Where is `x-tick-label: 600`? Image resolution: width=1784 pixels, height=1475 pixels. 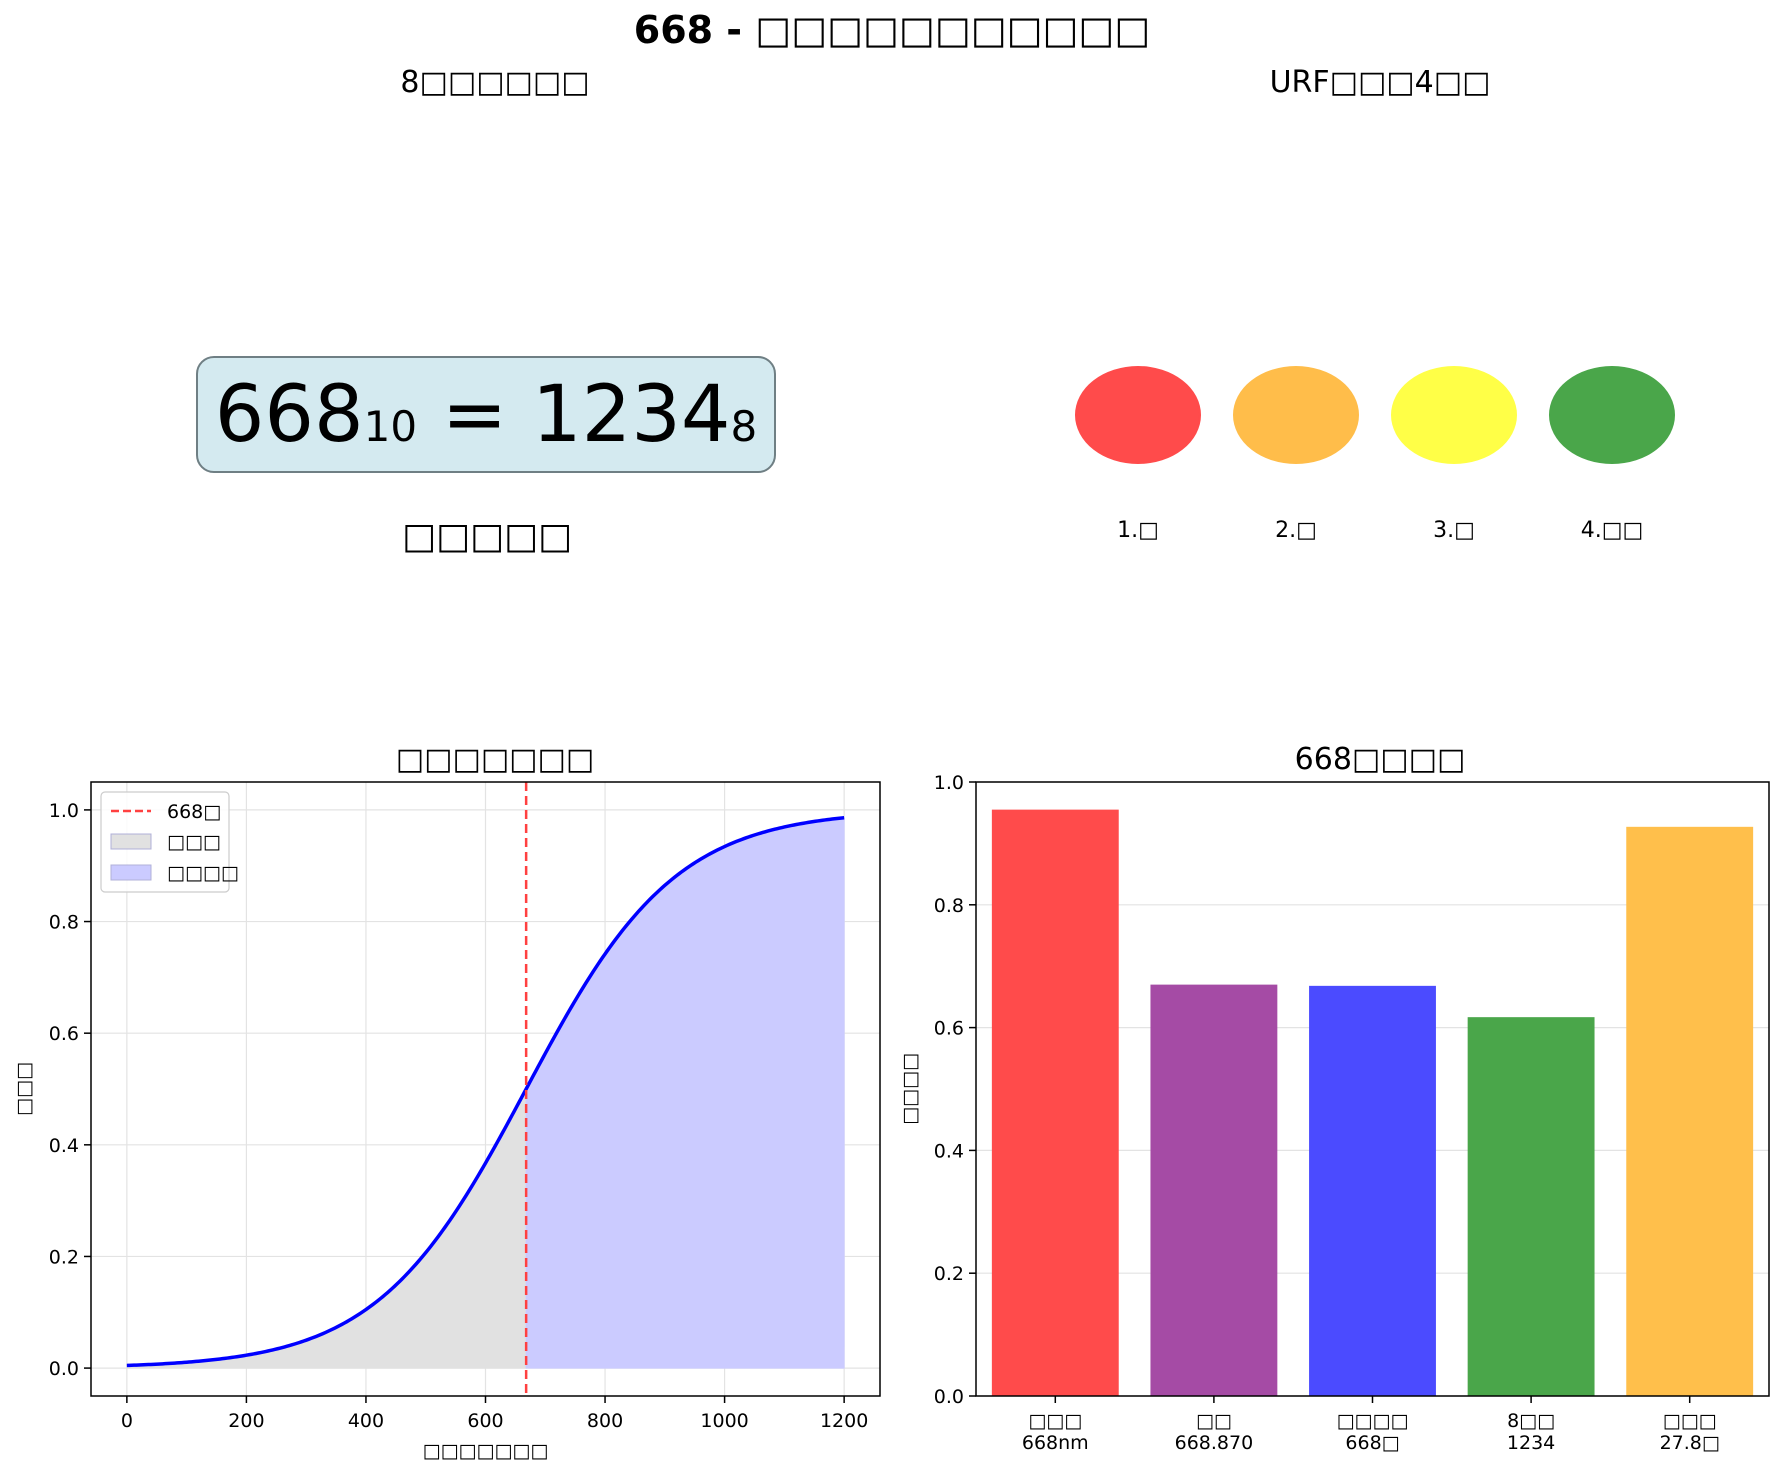 x-tick-label: 600 is located at coordinates (485, 1421).